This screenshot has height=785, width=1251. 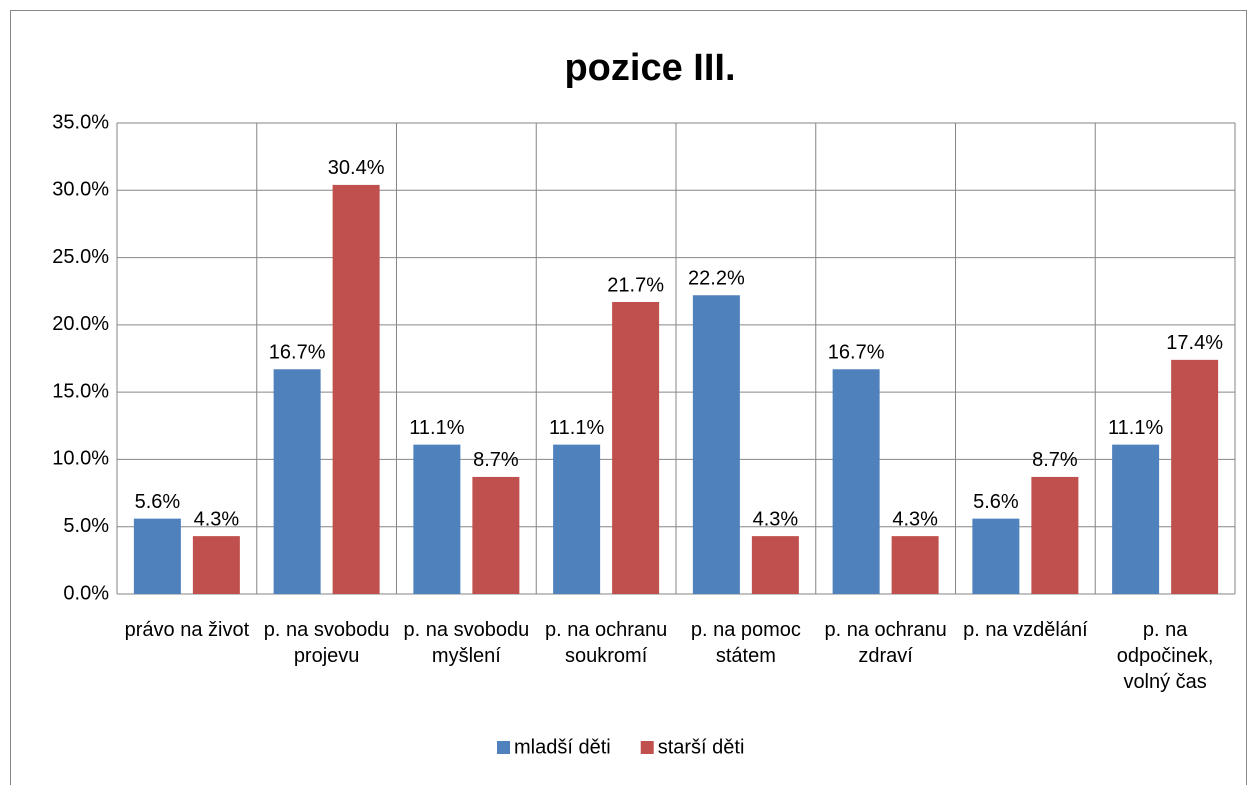 I want to click on x-tick-label: p. na ochranu soukromí, so click(x=606, y=643).